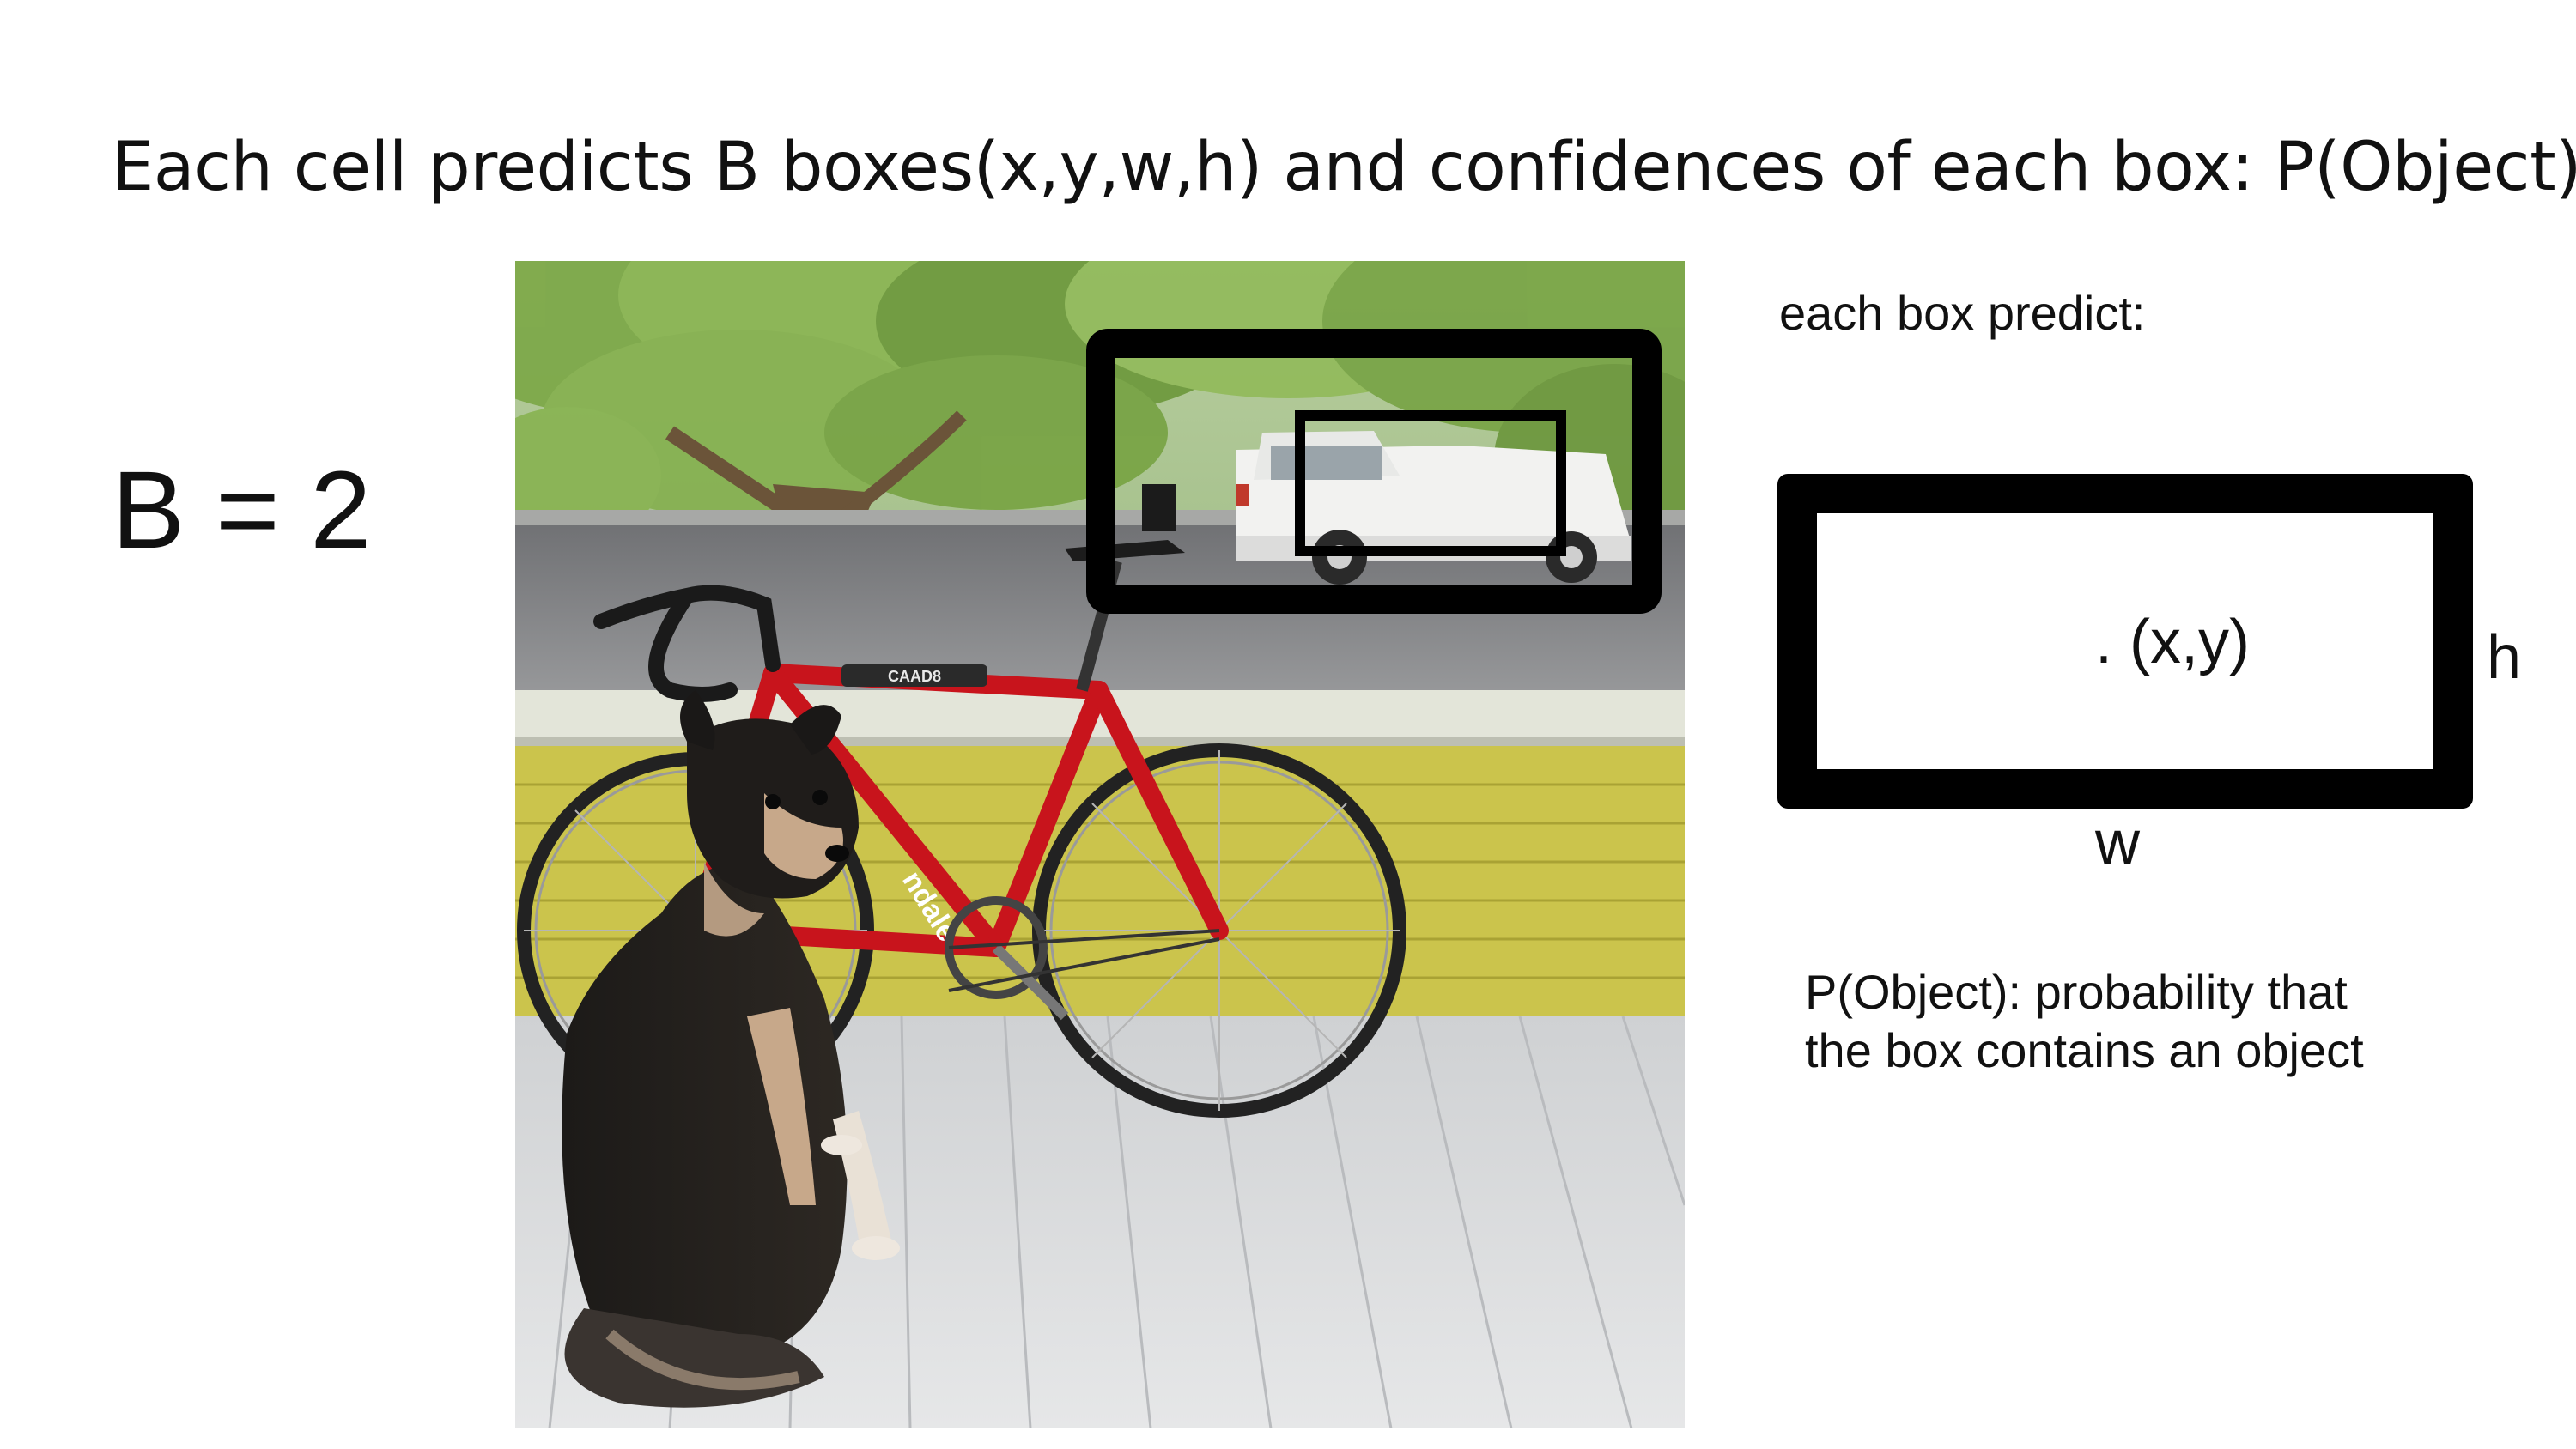  What do you see at coordinates (2118, 843) in the screenshot?
I see `box-width-label: w` at bounding box center [2118, 843].